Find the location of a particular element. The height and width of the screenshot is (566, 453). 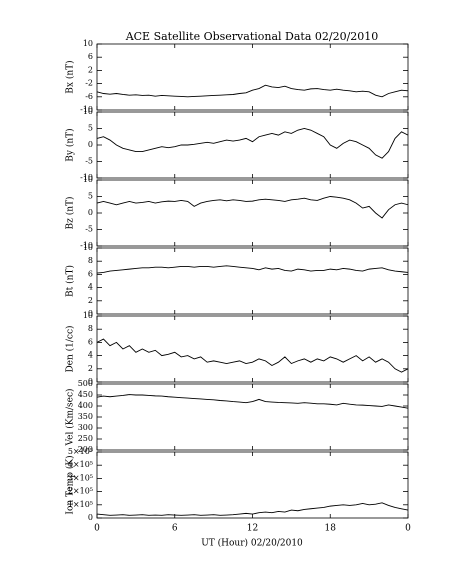

y-axis-label: Den (1/cc) is located at coordinates (70, 348).